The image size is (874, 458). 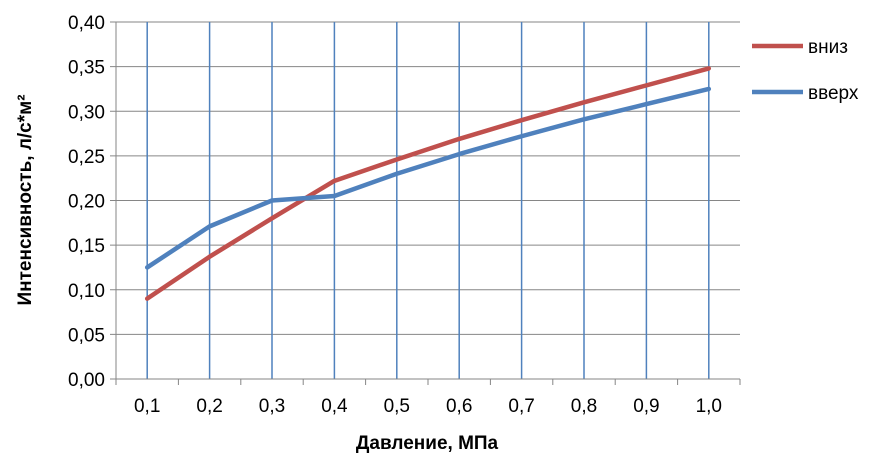 What do you see at coordinates (428, 406) in the screenshot?
I see `x-axis-ticks: 0,1 0,2 0,3 0,4 0,5 0,6 0,7 0,8 0,9 1,0` at bounding box center [428, 406].